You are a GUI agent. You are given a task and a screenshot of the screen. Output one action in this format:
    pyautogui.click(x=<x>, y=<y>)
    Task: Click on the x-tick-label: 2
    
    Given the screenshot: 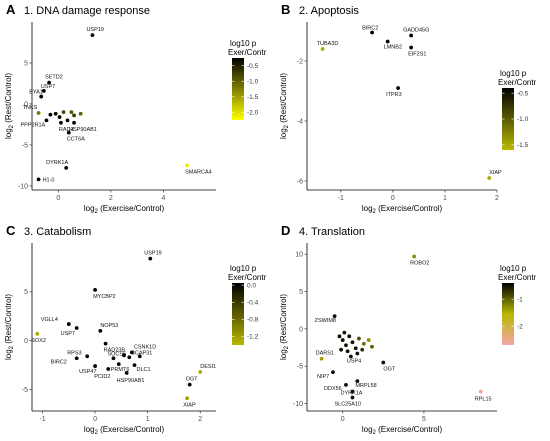 What is the action you would take?
    pyautogui.click(x=497, y=198)
    